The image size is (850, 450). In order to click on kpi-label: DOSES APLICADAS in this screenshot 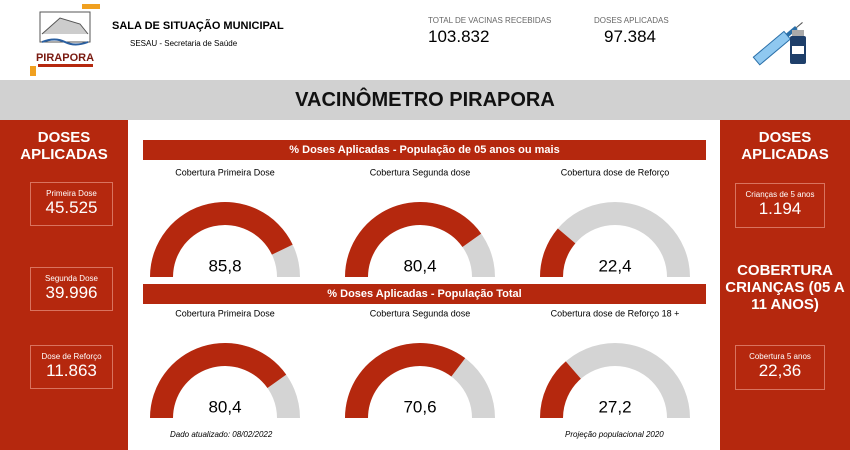, I will do `click(631, 20)`.